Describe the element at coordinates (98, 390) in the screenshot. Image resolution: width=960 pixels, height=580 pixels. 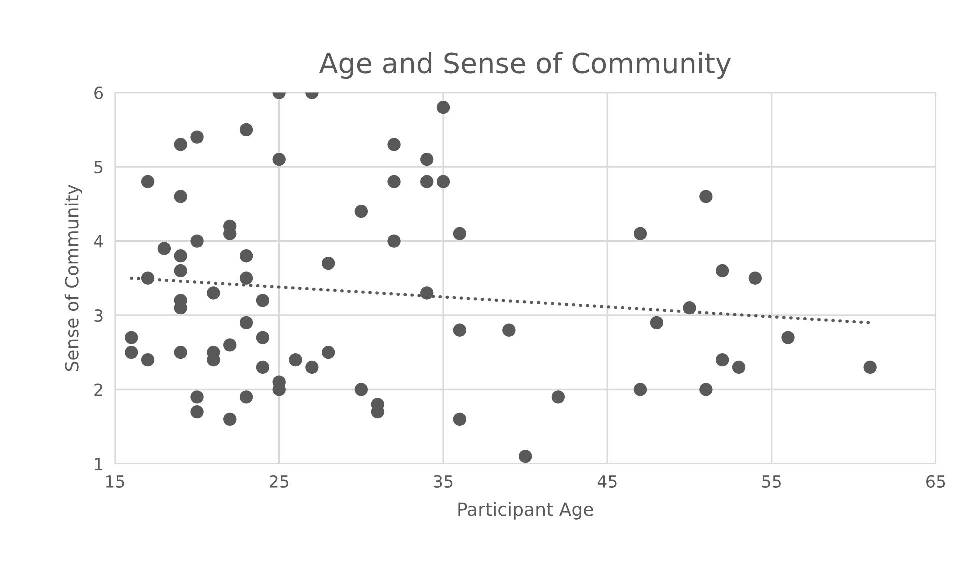
I see `y-tick-label: 2` at that location.